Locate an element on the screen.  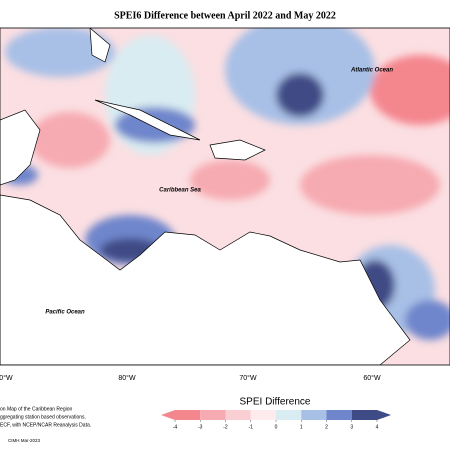
longitude-label: 70°W is located at coordinates (248, 378).